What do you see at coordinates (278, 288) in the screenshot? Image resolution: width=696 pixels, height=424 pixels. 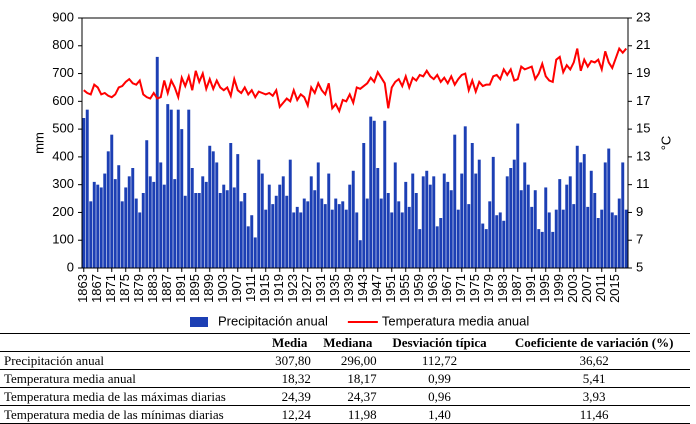 I see `x-tick-label: 1919` at bounding box center [278, 288].